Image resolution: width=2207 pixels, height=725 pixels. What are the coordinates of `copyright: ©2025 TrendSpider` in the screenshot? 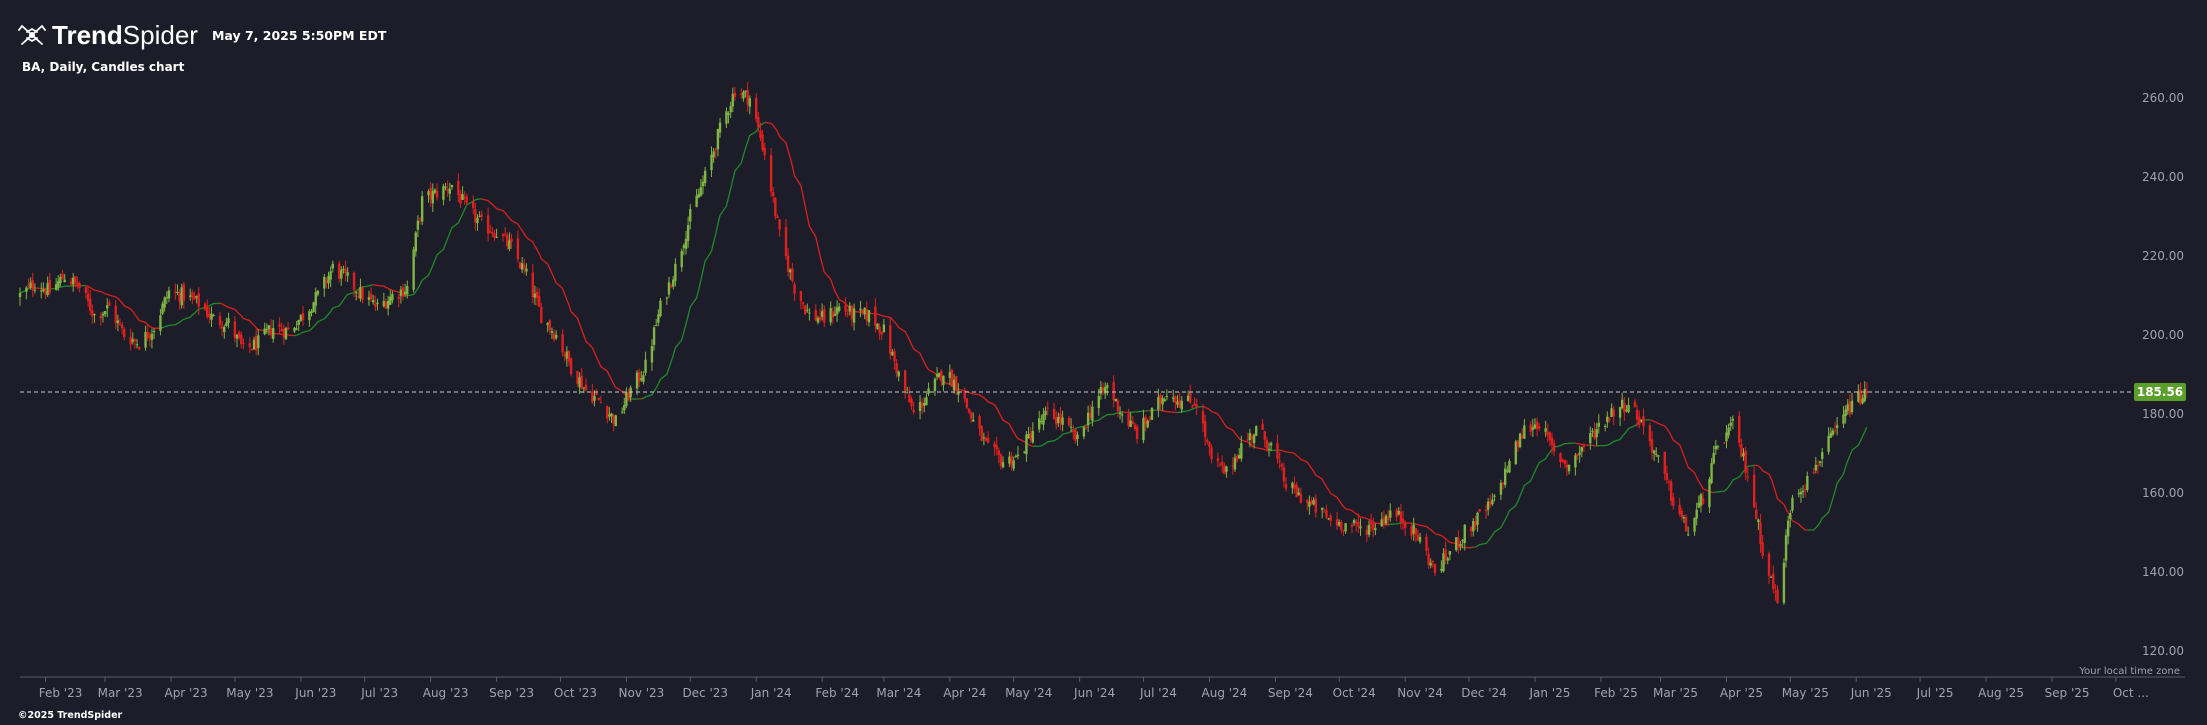 It's located at (70, 715).